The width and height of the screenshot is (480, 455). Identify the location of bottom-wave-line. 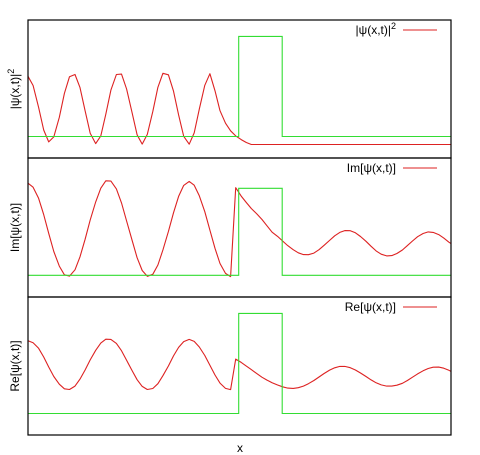
(239, 364).